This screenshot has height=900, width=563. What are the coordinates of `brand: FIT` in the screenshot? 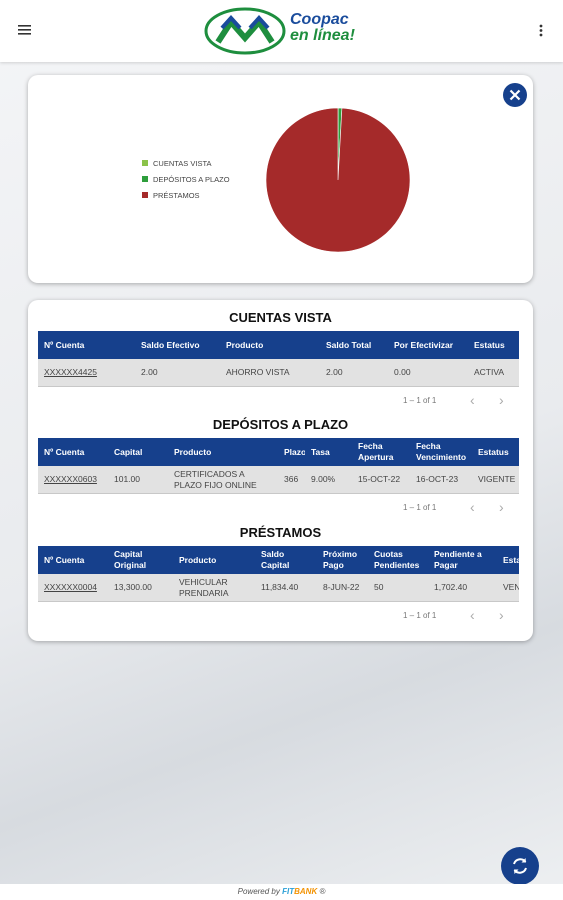 It's located at (288, 891).